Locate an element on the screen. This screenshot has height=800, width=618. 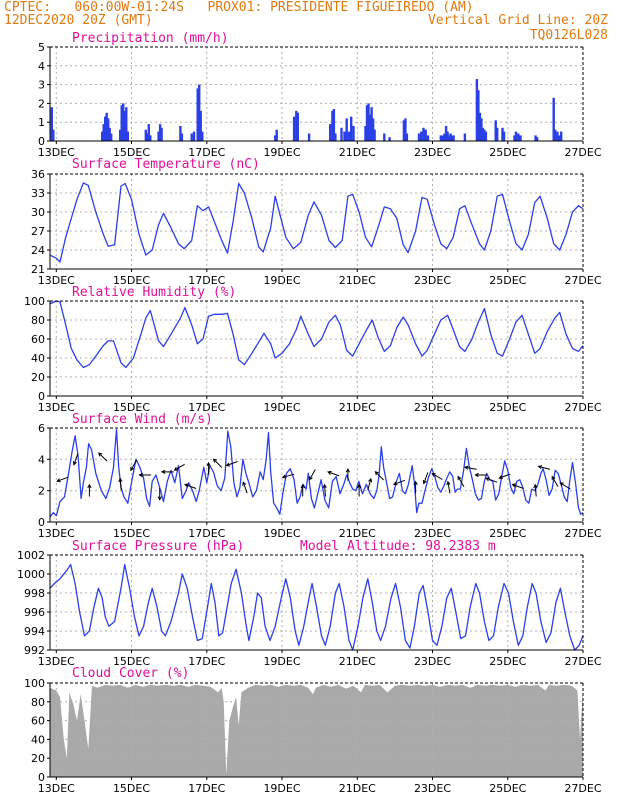
header-line3-right: TQ0126L028 is located at coordinates (568, 35).